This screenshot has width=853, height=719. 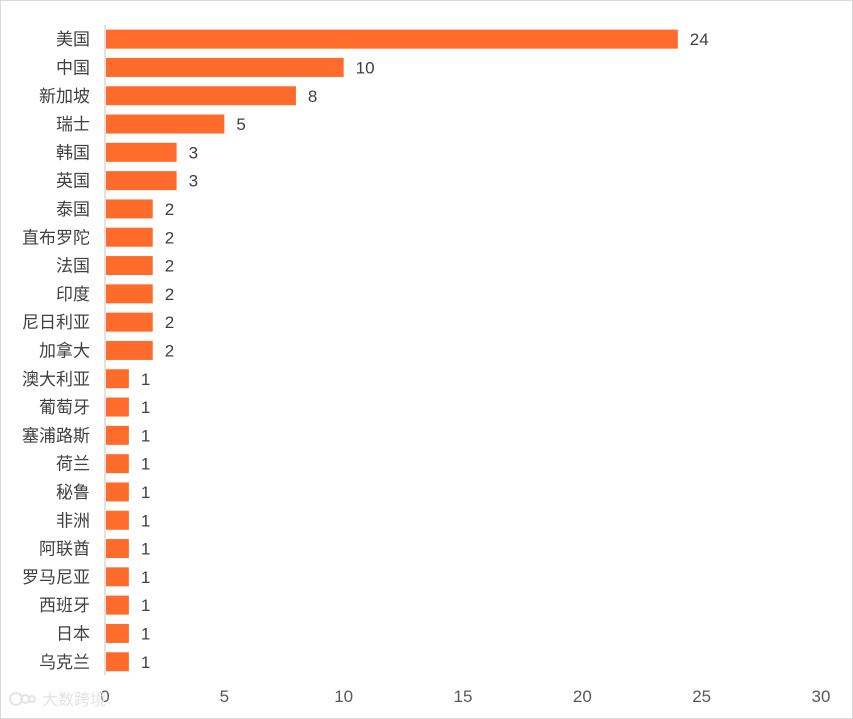 I want to click on data-label: 8, so click(x=312, y=96).